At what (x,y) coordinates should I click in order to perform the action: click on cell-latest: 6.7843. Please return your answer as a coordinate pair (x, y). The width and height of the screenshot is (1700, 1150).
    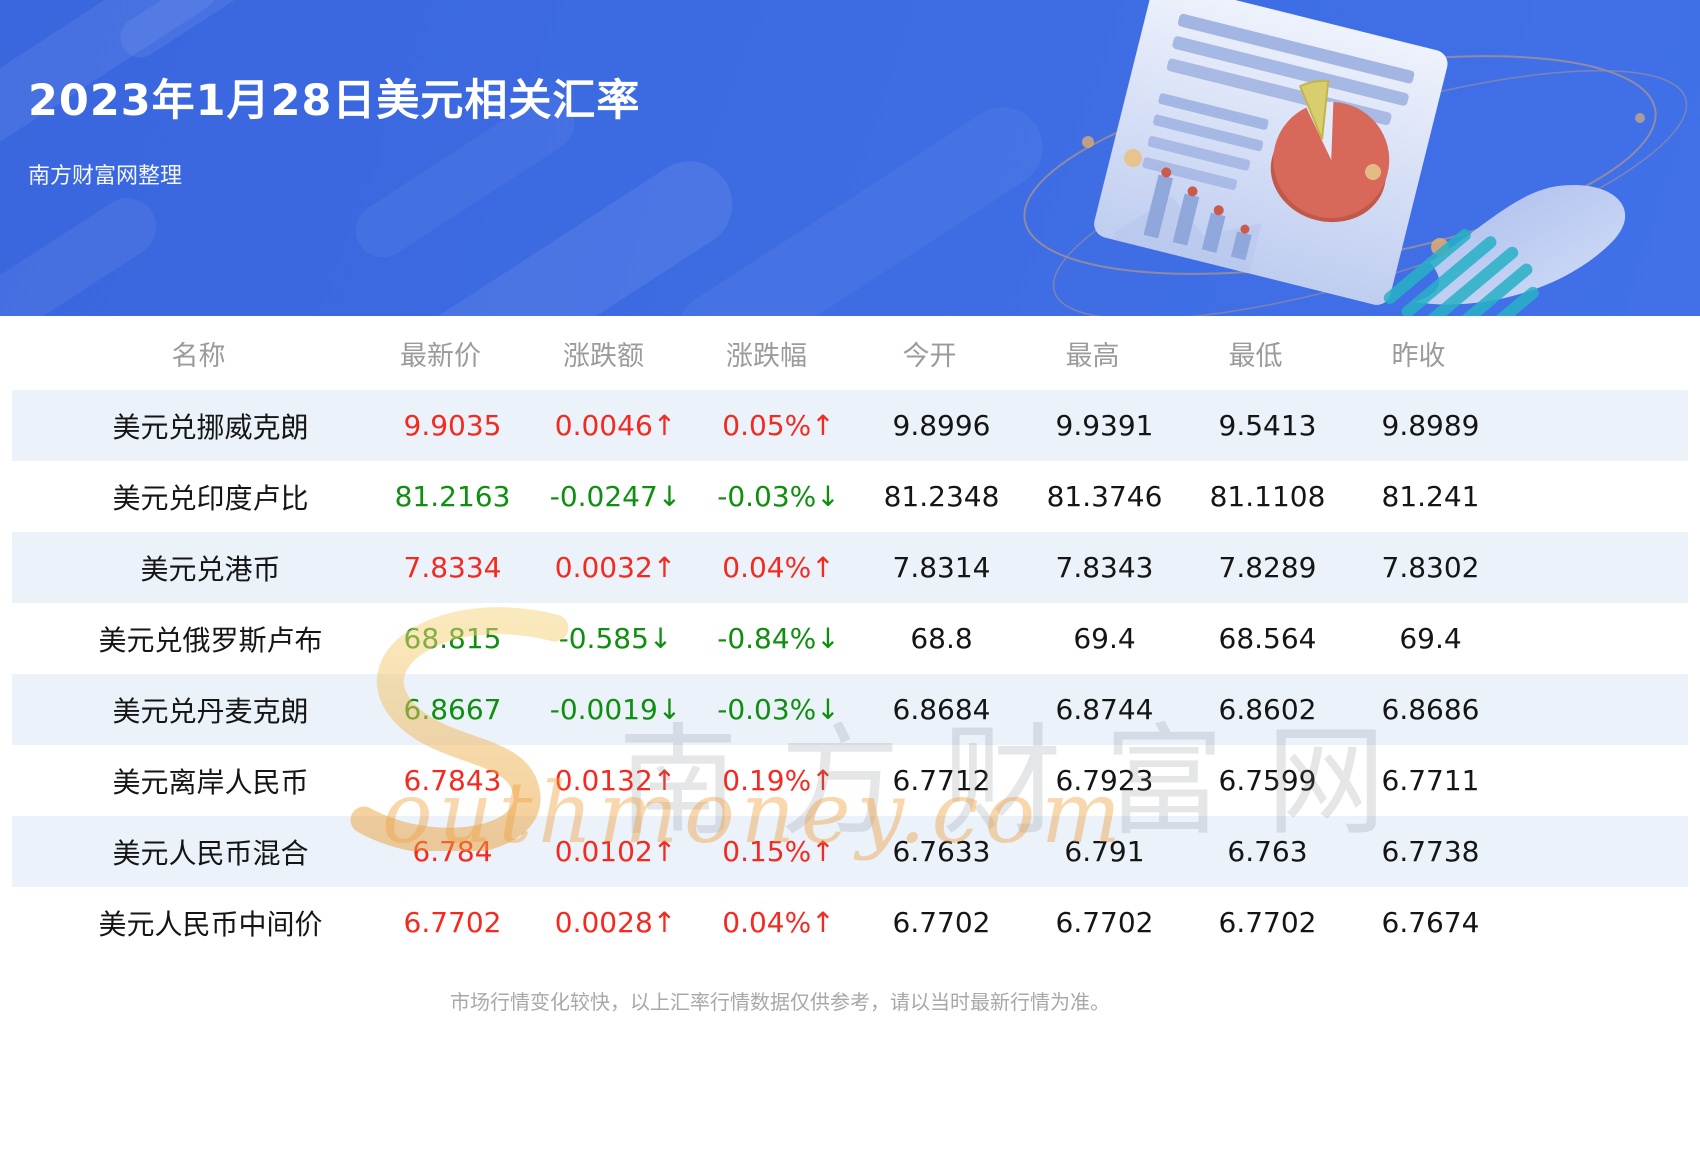
    Looking at the image, I should click on (452, 780).